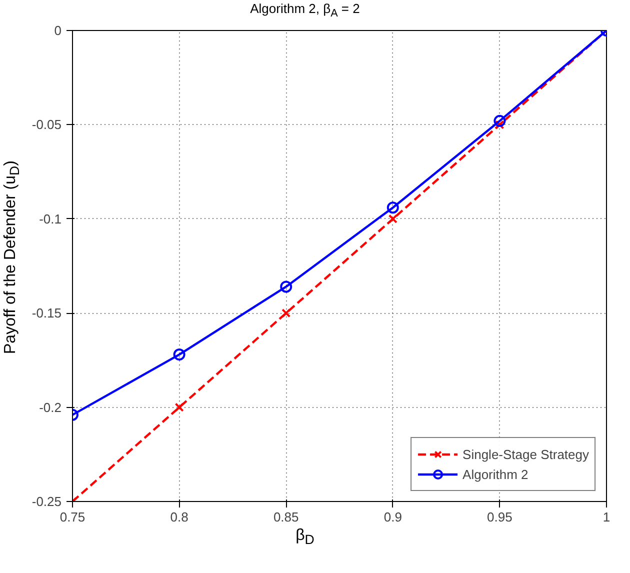 This screenshot has height=573, width=630. I want to click on legend-label: Algorithm 2, so click(495, 474).